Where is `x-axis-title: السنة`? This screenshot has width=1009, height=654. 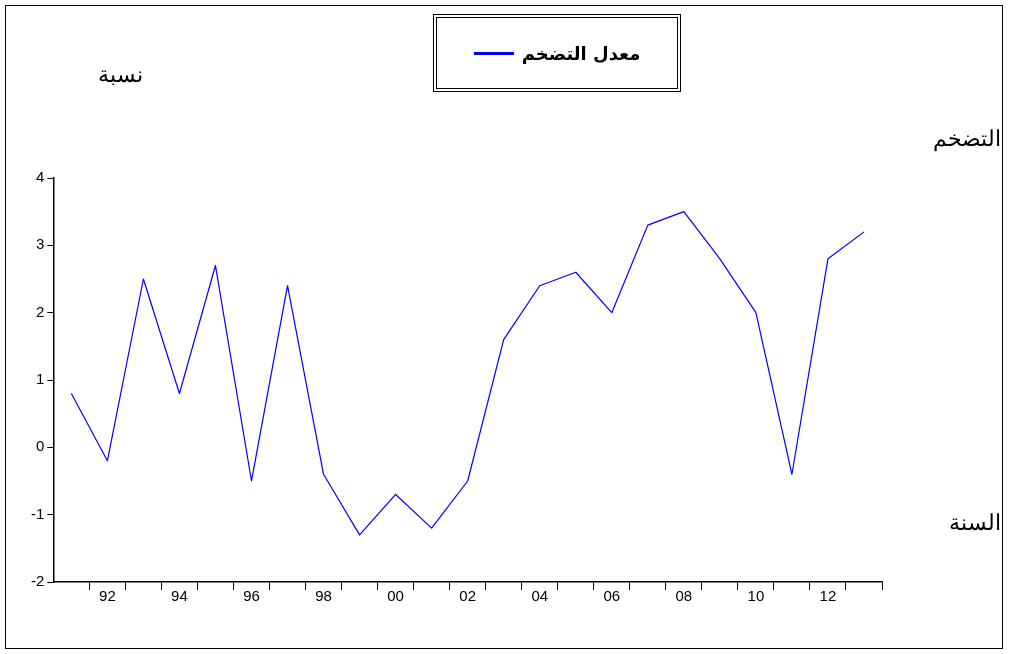
x-axis-title: السنة is located at coordinates (975, 522).